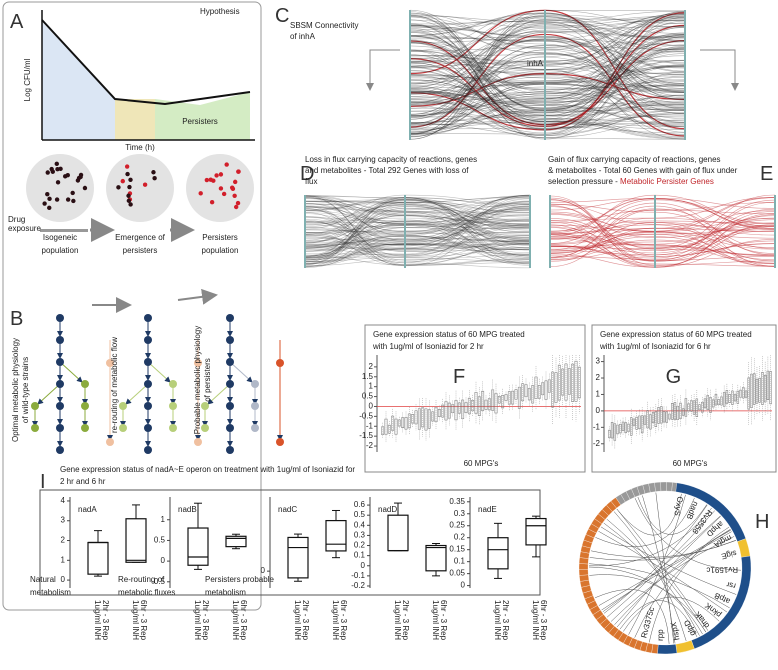 The width and height of the screenshot is (778, 670). I want to click on y-tick-label: -1.5, so click(366, 435).